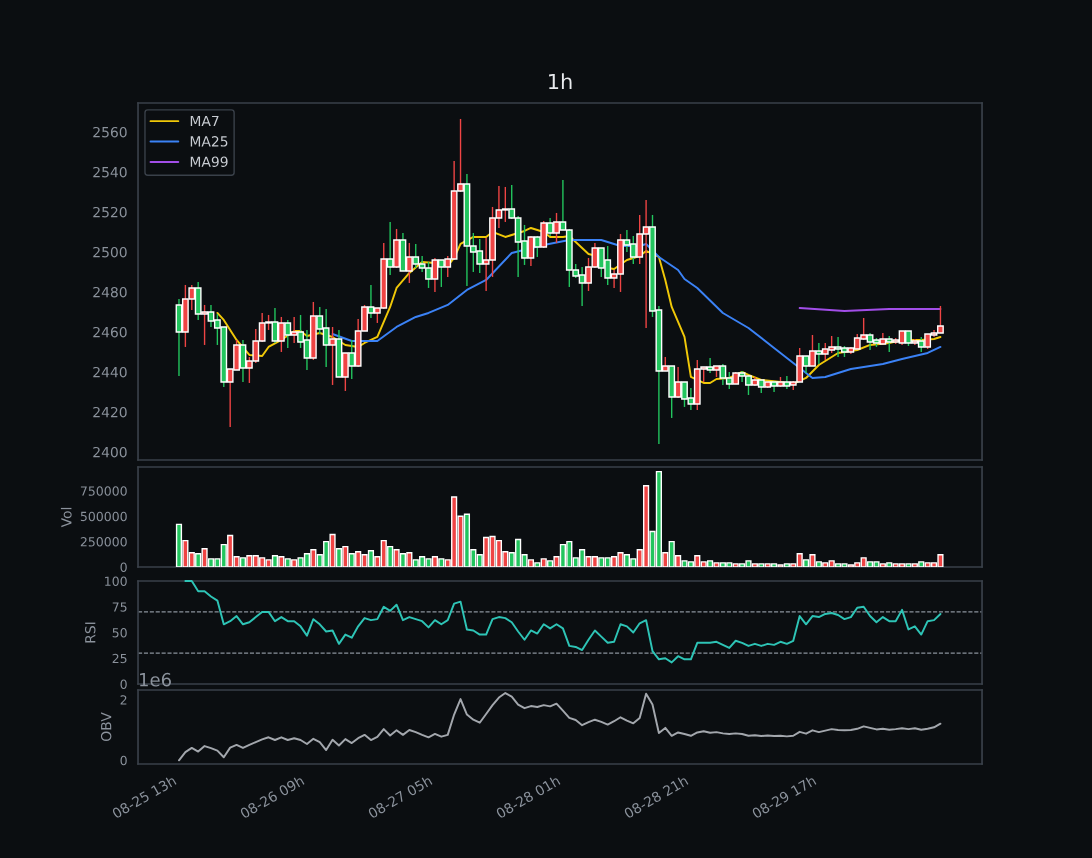 The height and width of the screenshot is (858, 1092). What do you see at coordinates (110, 172) in the screenshot?
I see `y-tick-label: 2540` at bounding box center [110, 172].